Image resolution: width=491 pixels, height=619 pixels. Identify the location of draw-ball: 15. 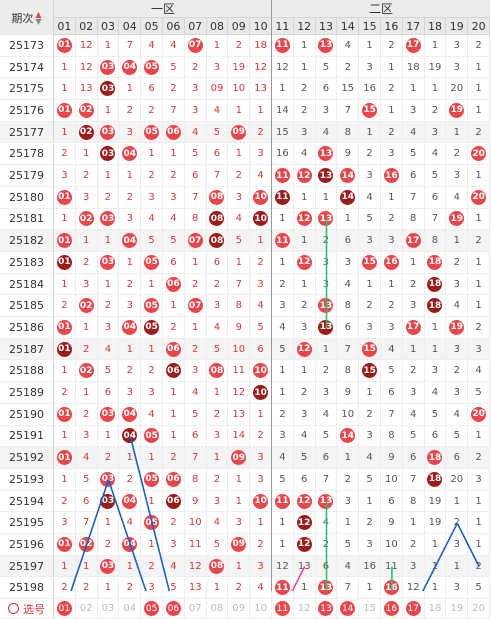
(370, 110).